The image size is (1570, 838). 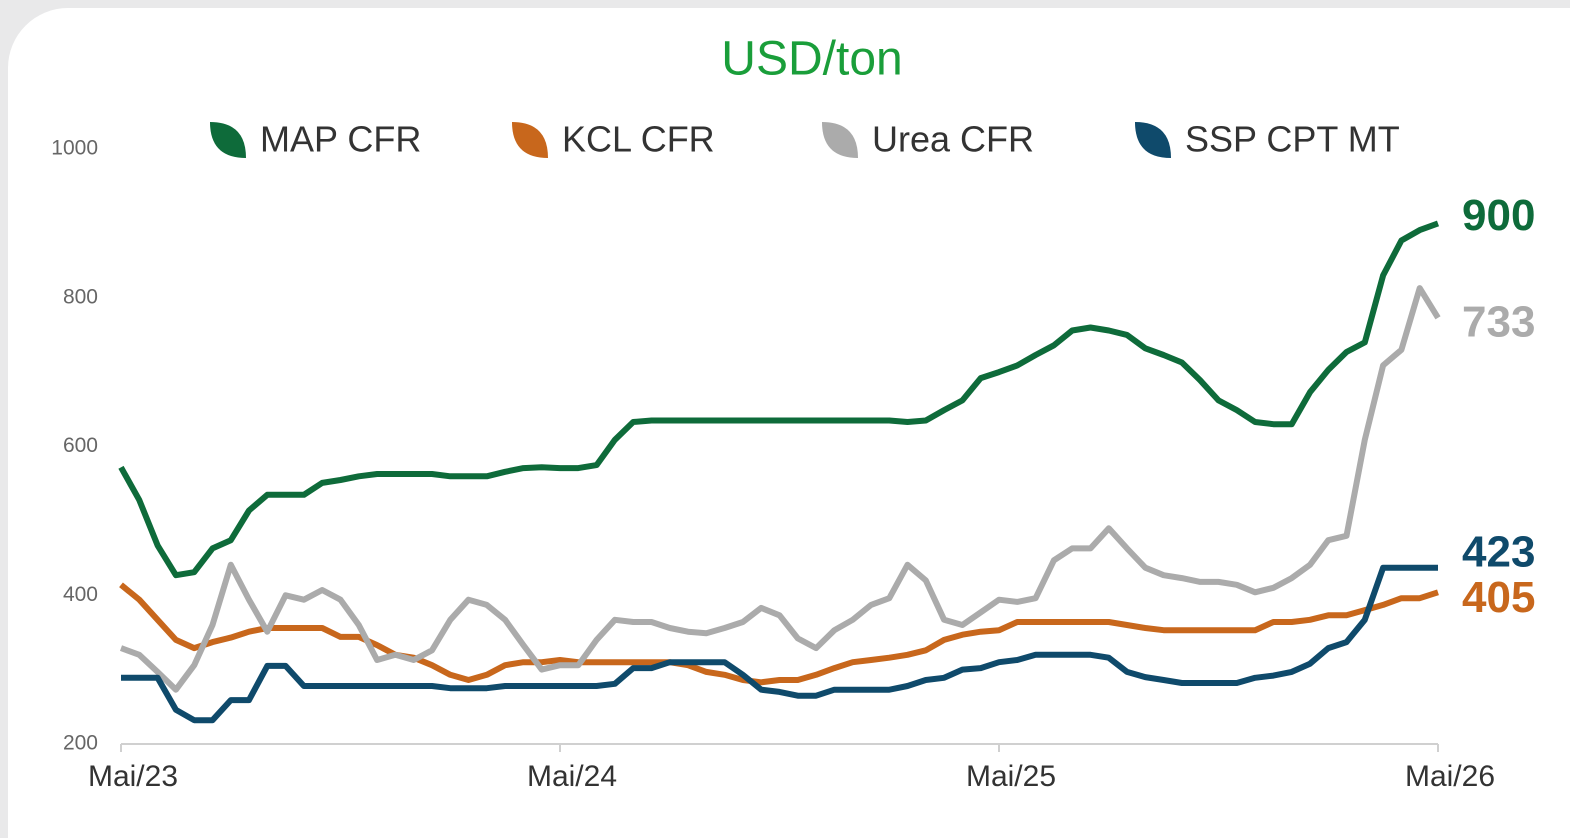 I want to click on x-tick-label: Mai/23, so click(x=133, y=776).